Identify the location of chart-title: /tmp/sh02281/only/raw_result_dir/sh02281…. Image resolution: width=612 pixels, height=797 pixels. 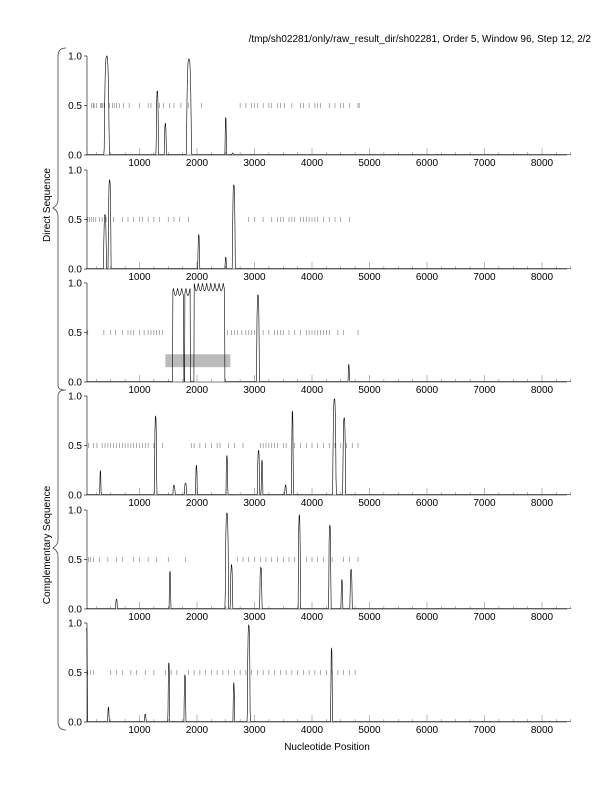
(420, 39).